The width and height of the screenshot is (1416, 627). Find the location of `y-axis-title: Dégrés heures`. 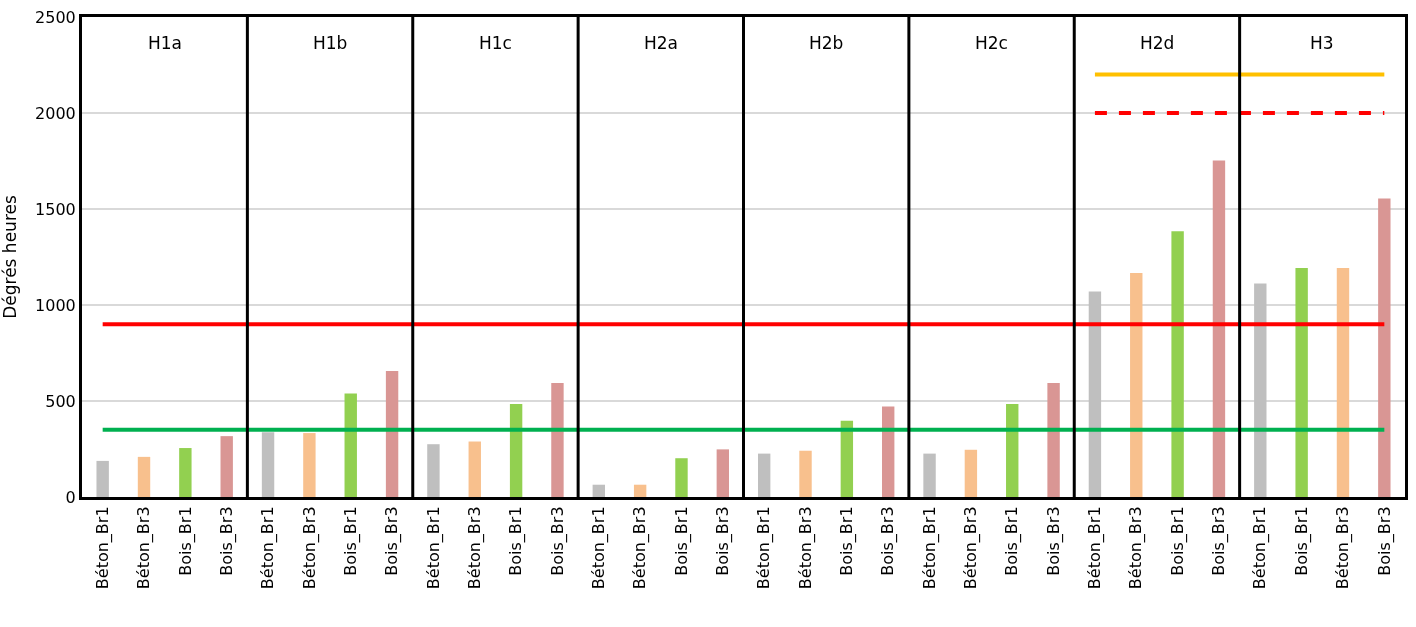

y-axis-title: Dégrés heures is located at coordinates (10, 257).